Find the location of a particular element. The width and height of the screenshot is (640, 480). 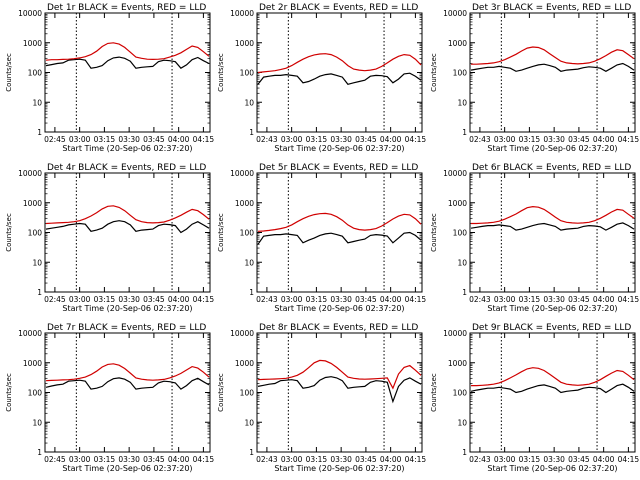

chart-title: Det 8r BLACK = Events, RED = LLD is located at coordinates (338, 328).